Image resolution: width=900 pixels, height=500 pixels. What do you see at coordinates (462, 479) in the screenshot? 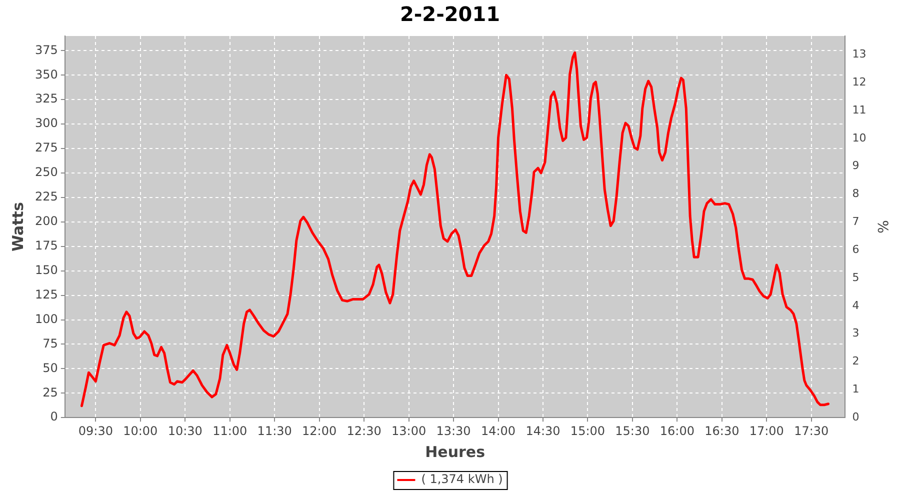
I see `legend-label: ( 1,374 kWh )` at bounding box center [462, 479].